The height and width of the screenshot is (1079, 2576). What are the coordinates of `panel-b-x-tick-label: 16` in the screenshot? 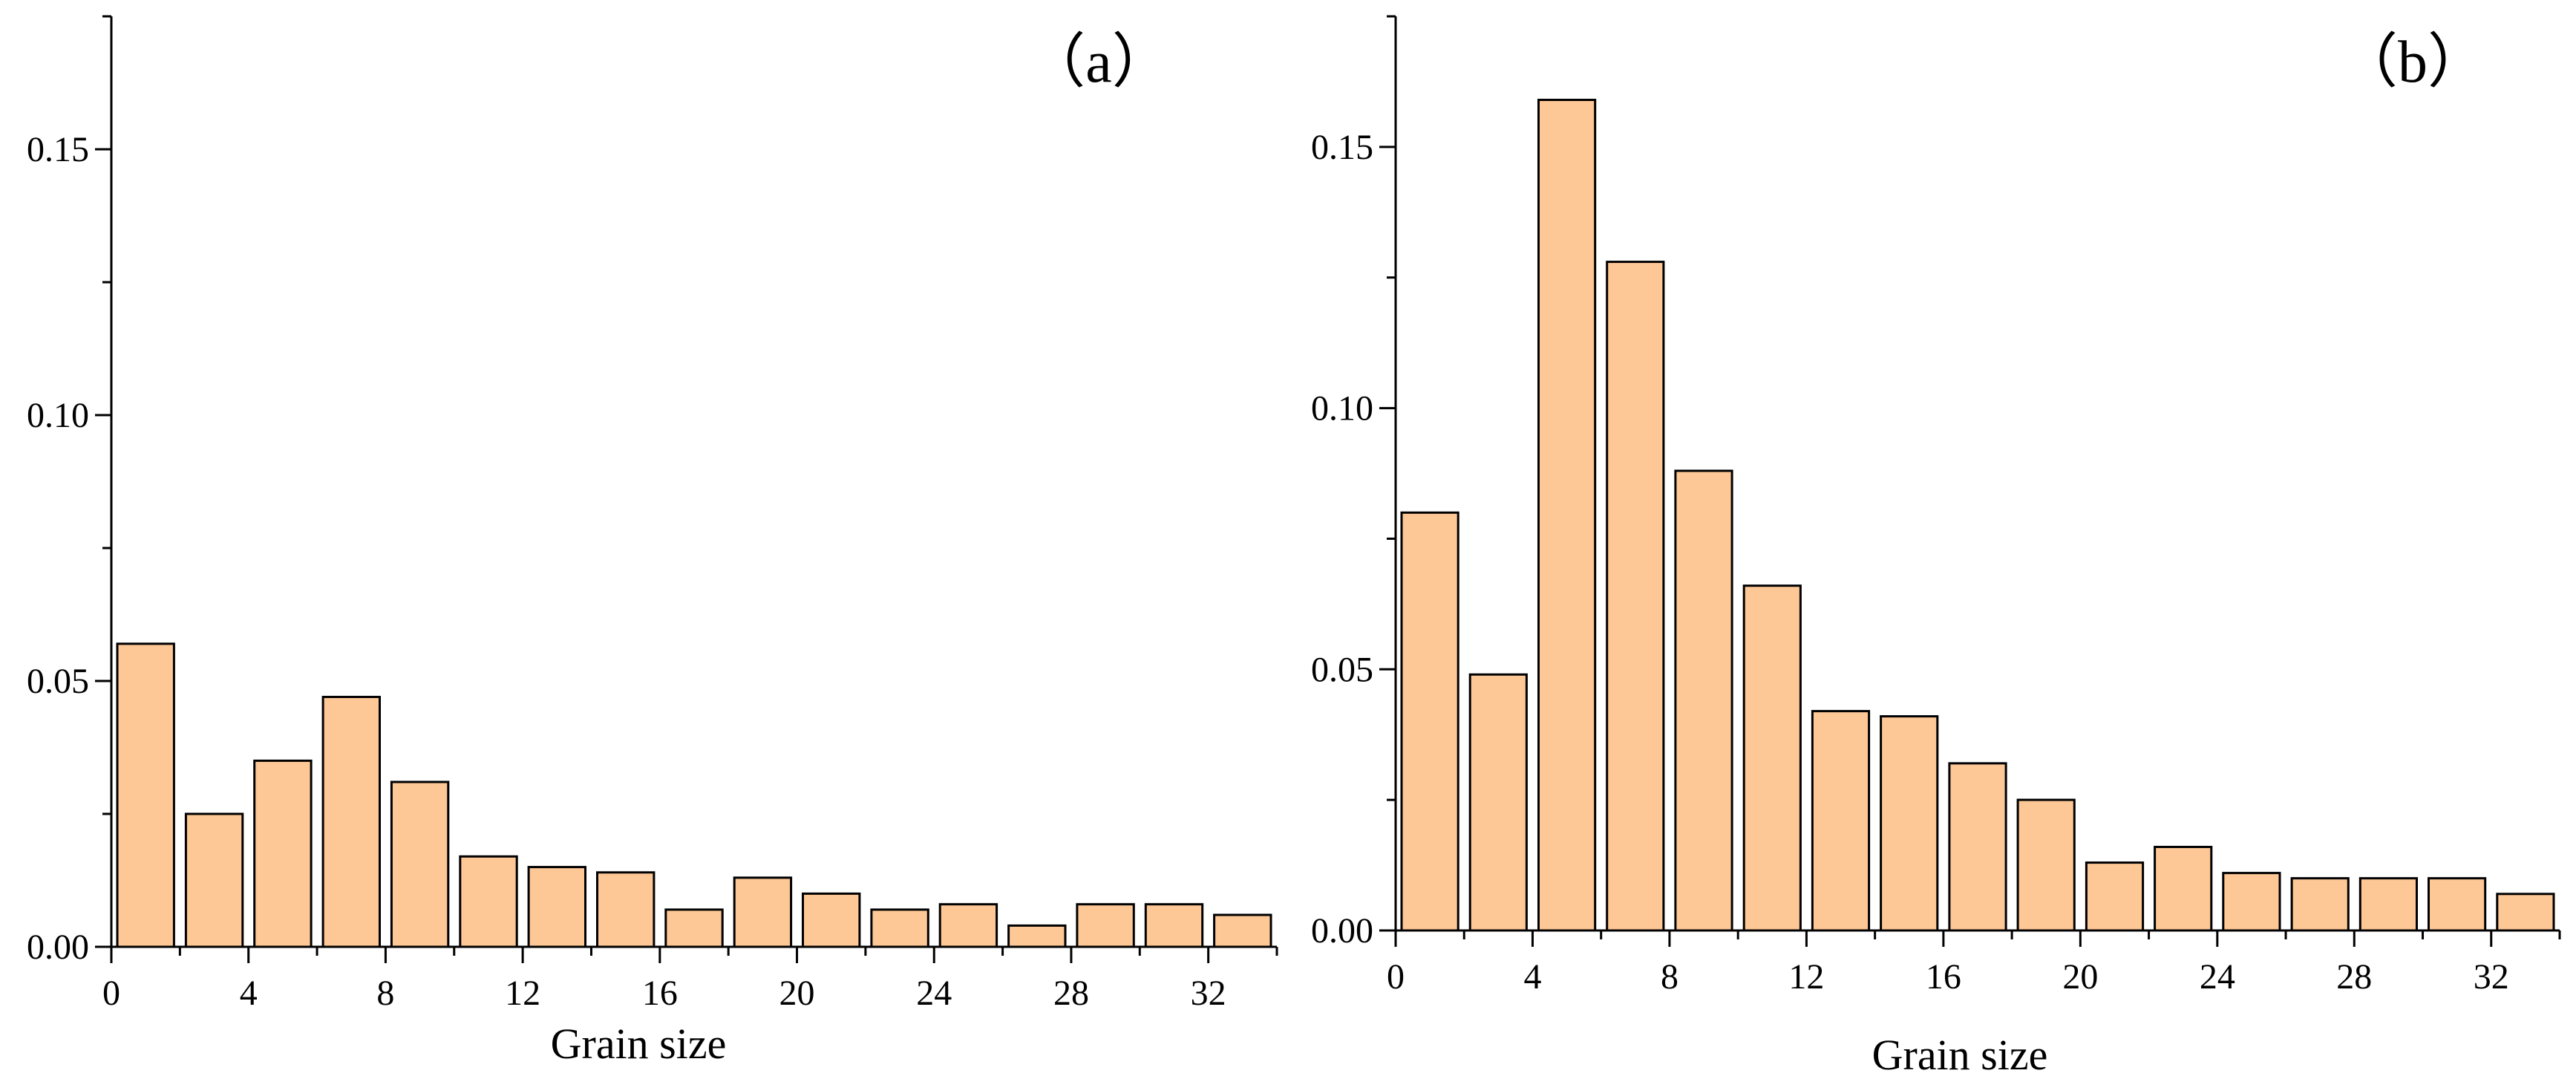 It's located at (1944, 977).